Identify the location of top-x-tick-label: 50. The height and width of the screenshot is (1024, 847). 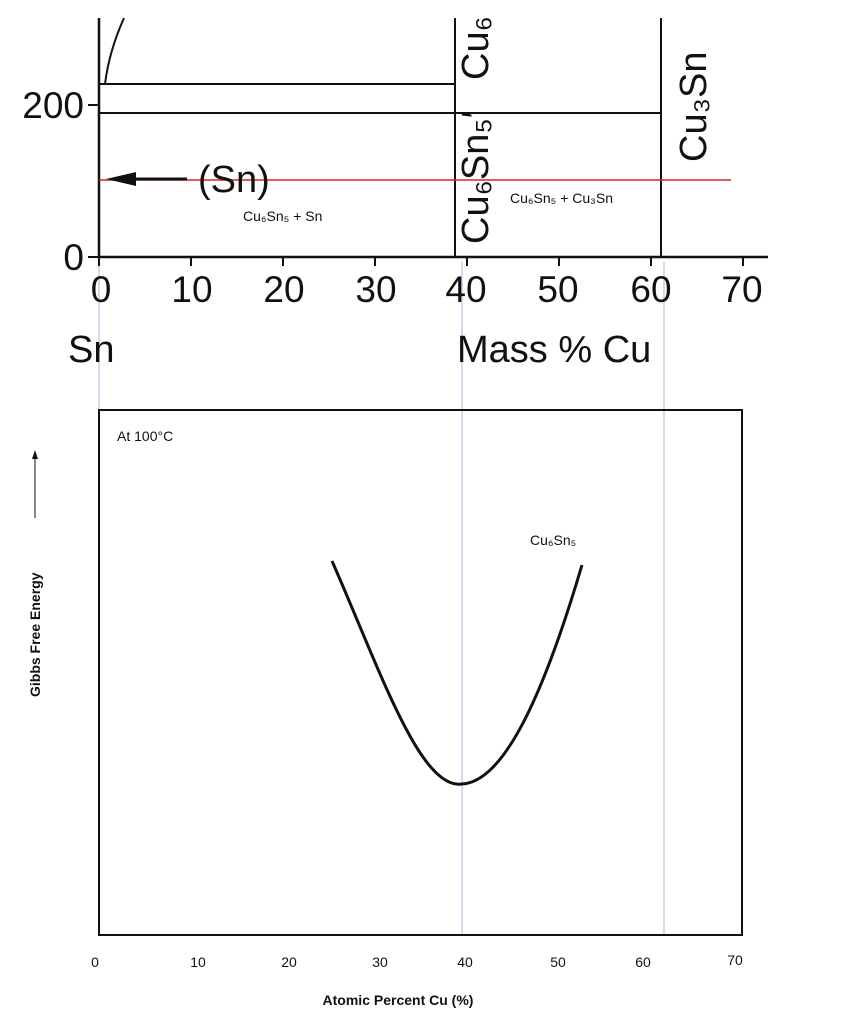
(557, 289).